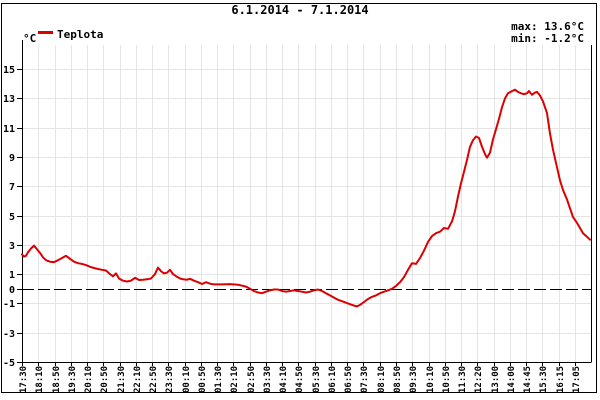 The image size is (600, 400). What do you see at coordinates (9, 70) in the screenshot?
I see `y-tick-label: 15` at bounding box center [9, 70].